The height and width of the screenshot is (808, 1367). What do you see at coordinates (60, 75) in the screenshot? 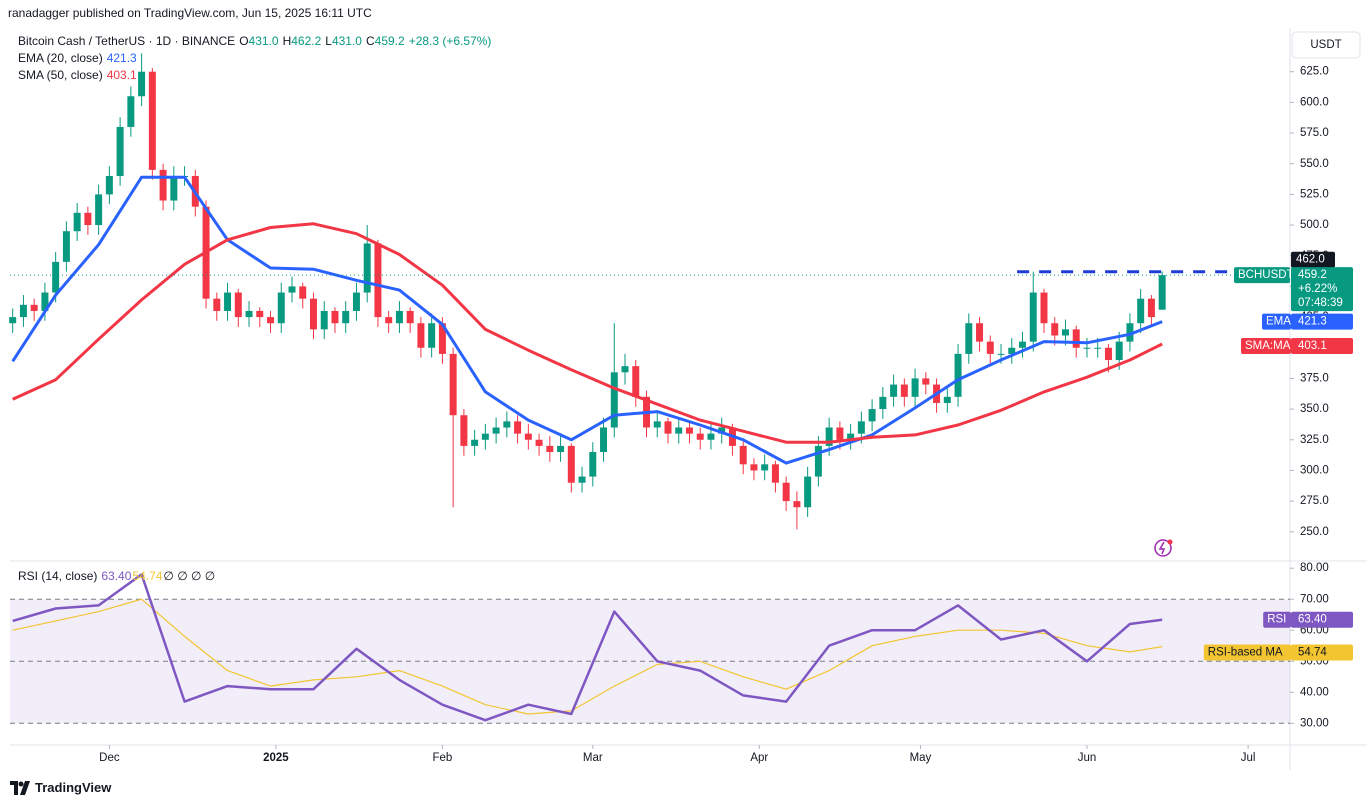
I see `indicator-name: SMA (50, close)` at bounding box center [60, 75].